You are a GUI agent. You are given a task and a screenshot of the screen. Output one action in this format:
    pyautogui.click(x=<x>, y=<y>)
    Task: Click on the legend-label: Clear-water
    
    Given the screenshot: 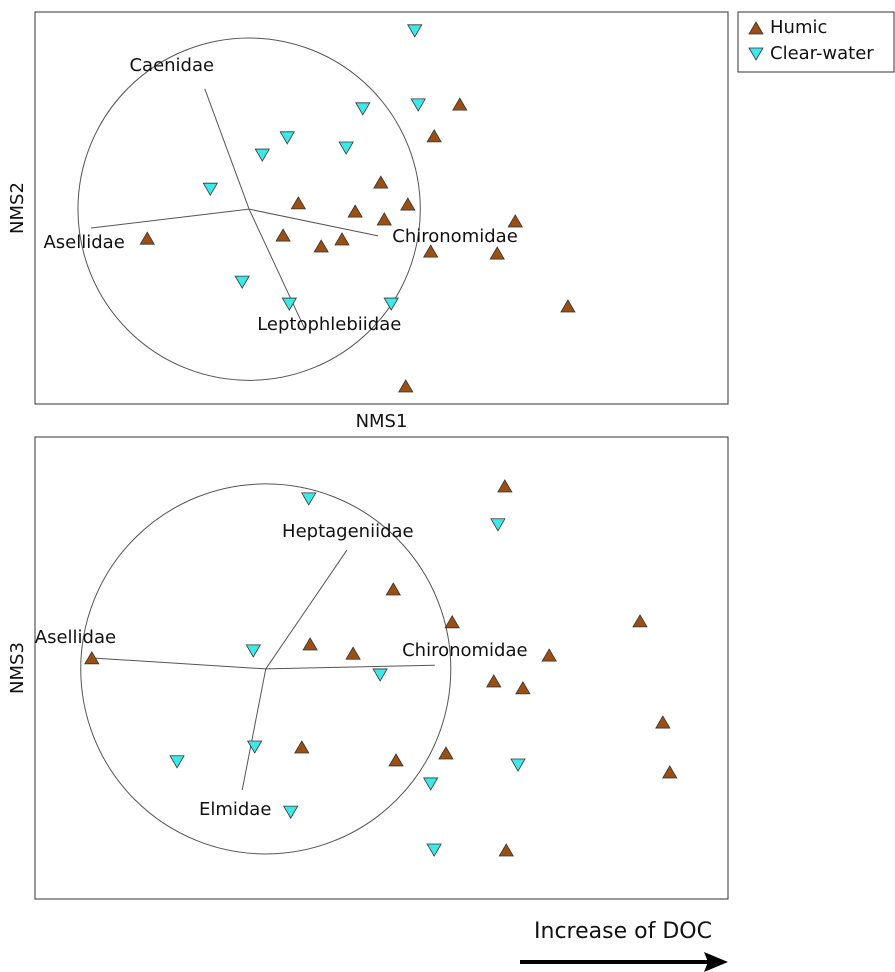 What is the action you would take?
    pyautogui.click(x=822, y=53)
    